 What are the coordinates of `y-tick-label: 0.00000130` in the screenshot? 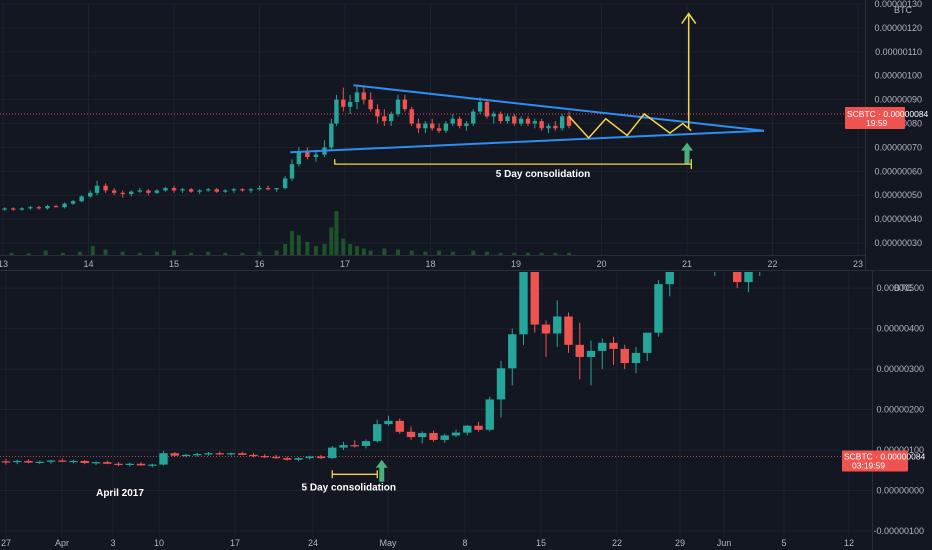 It's located at (898, 4).